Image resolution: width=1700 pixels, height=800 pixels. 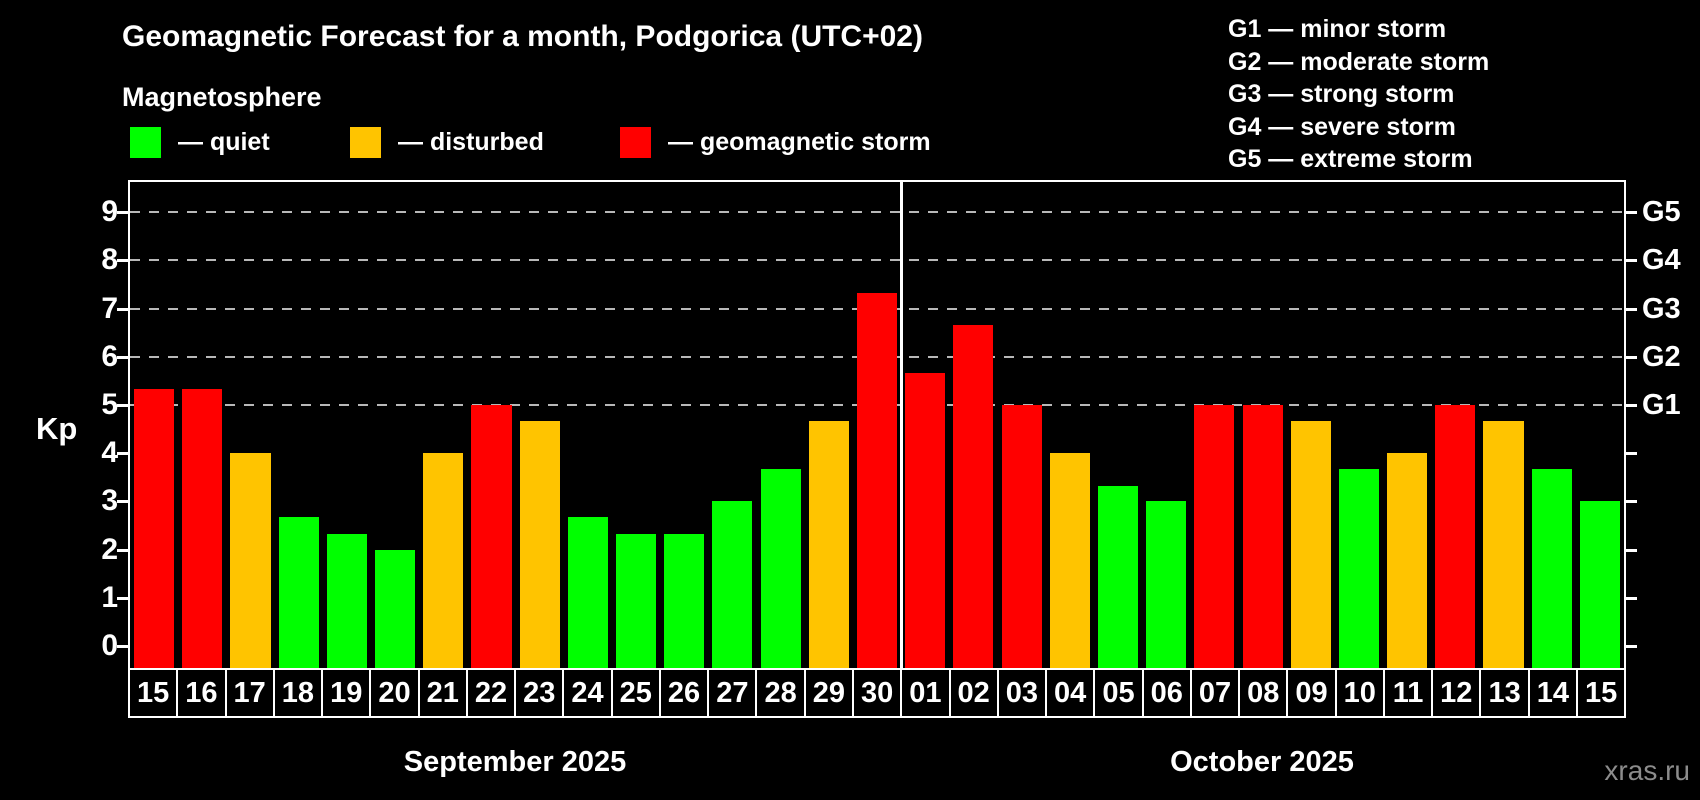 What do you see at coordinates (109, 260) in the screenshot?
I see `y-tick-label-8: 8` at bounding box center [109, 260].